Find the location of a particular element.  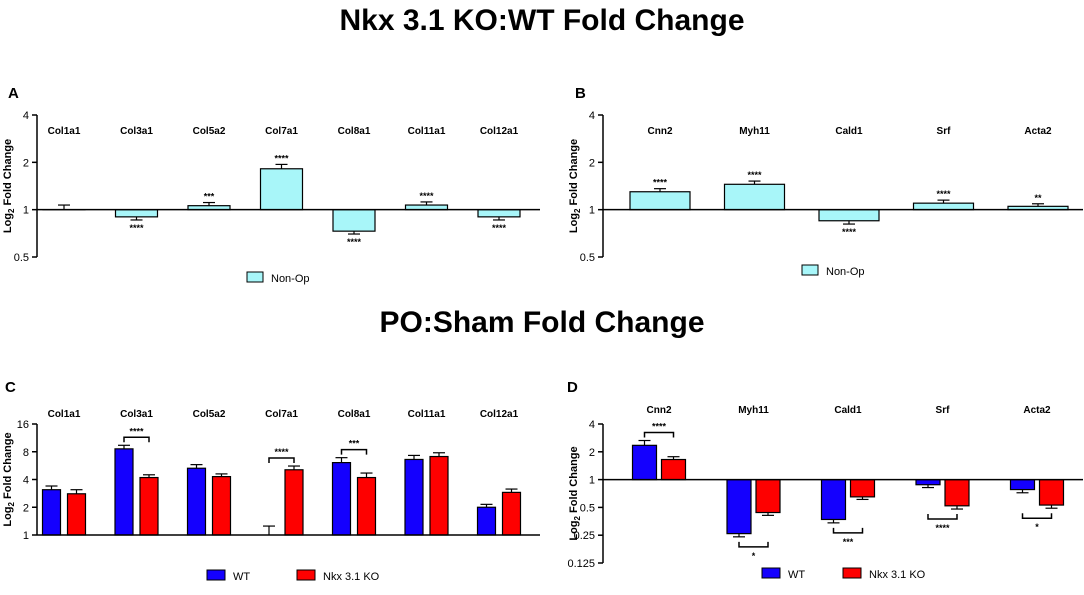

y-axis-label-C: Log2 Fold Change is located at coordinates (9, 479).